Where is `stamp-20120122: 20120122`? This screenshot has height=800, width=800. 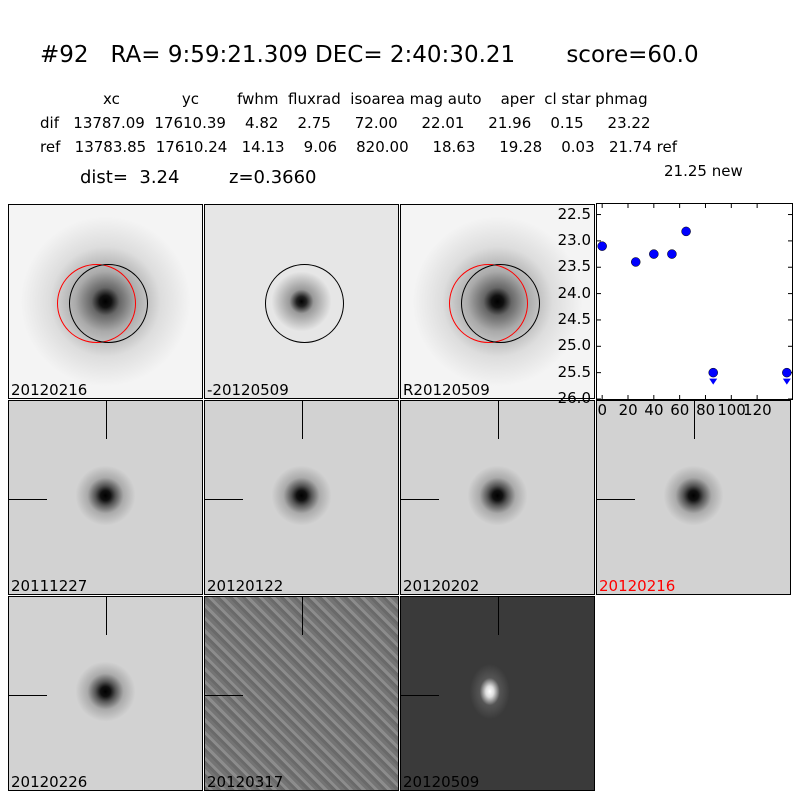
stamp-20120122: 20120122 is located at coordinates (301, 497).